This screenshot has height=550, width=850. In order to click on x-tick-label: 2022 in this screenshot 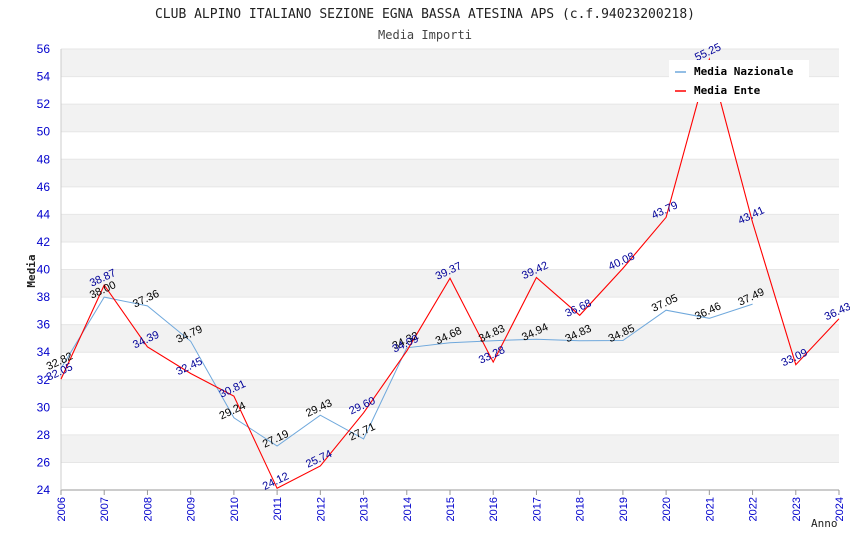, I will do `click(754, 509)`.